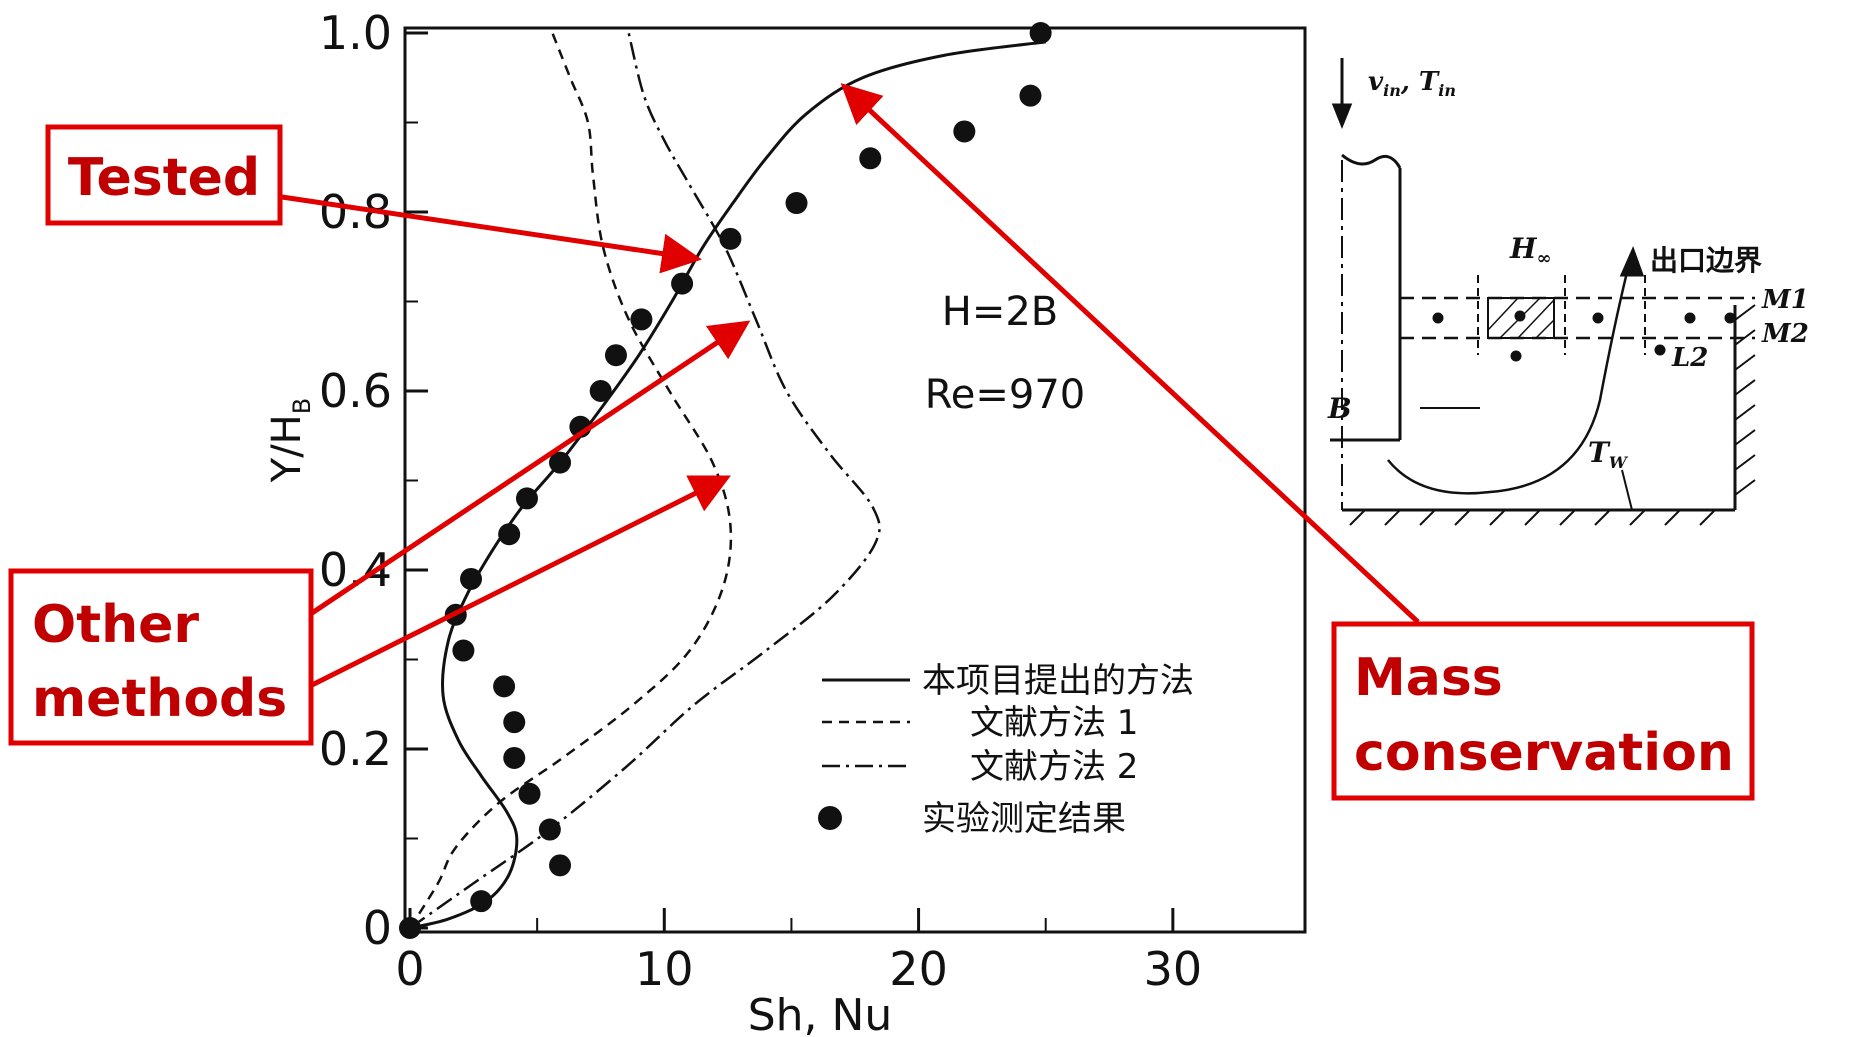 The image size is (1852, 1037). I want to click on inlet-label: vin, Tin, so click(1412, 83).